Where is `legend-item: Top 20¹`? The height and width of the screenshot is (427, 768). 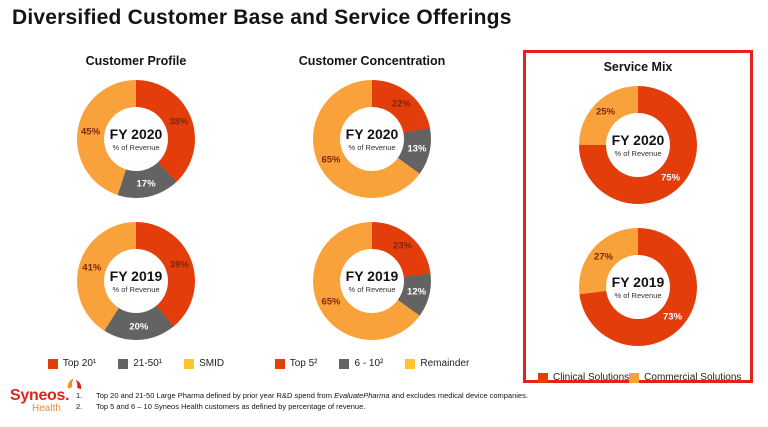 legend-item: Top 20¹ is located at coordinates (72, 363).